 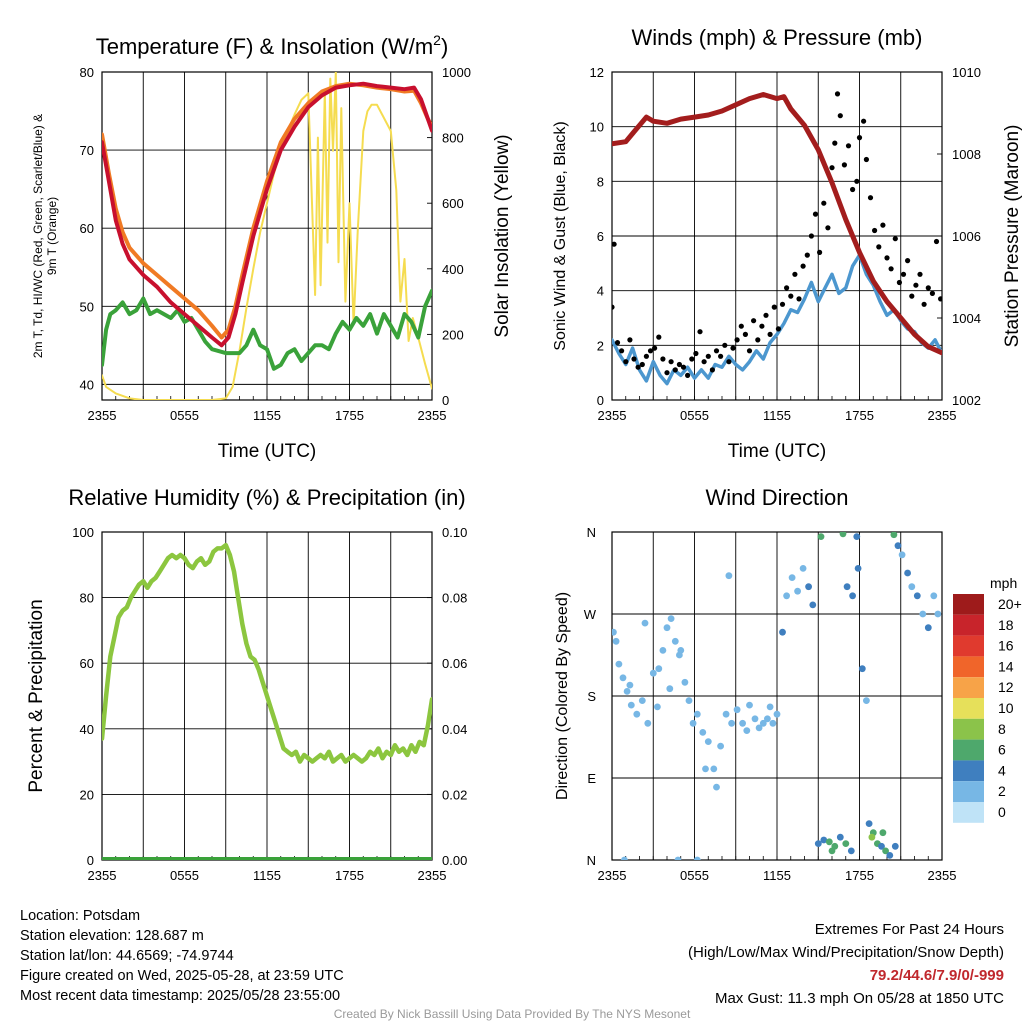 I want to click on y-tick-label: 0, so click(x=600, y=400).